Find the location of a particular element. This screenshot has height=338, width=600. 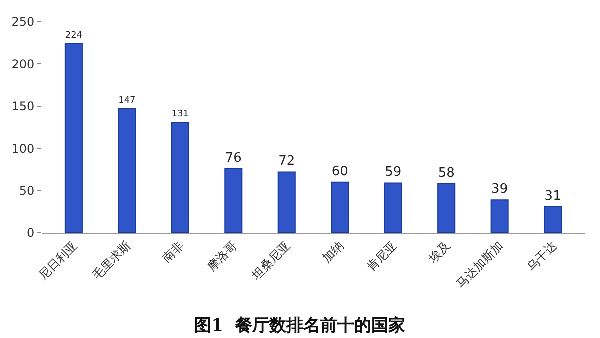

x-tick-label: 摩洛哥 is located at coordinates (222, 256).